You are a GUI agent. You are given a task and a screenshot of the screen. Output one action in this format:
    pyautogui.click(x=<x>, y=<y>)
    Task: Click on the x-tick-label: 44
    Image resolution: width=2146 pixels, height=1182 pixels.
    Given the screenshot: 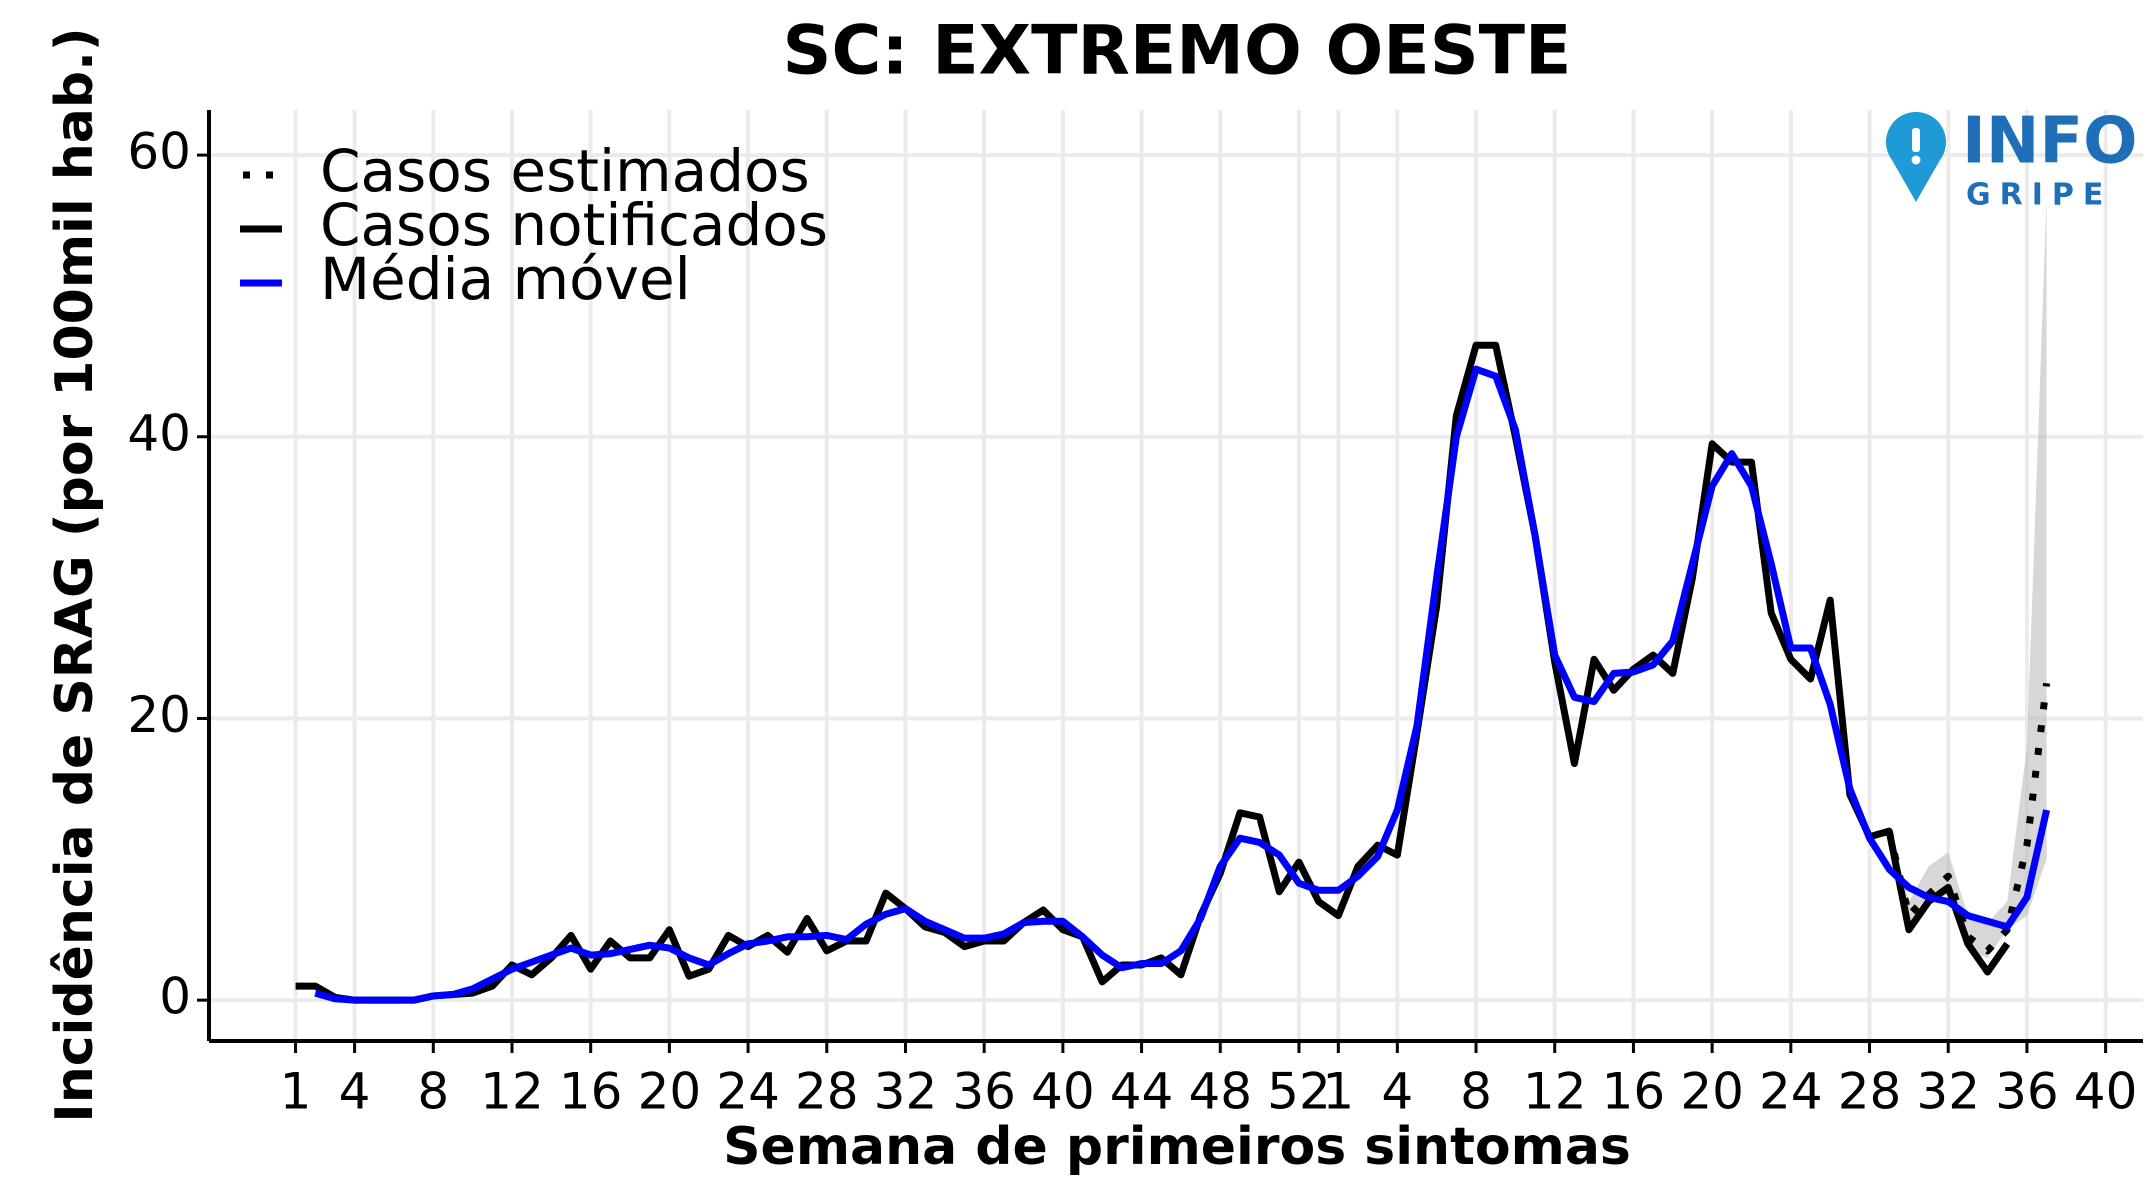 What is the action you would take?
    pyautogui.click(x=1142, y=1092)
    